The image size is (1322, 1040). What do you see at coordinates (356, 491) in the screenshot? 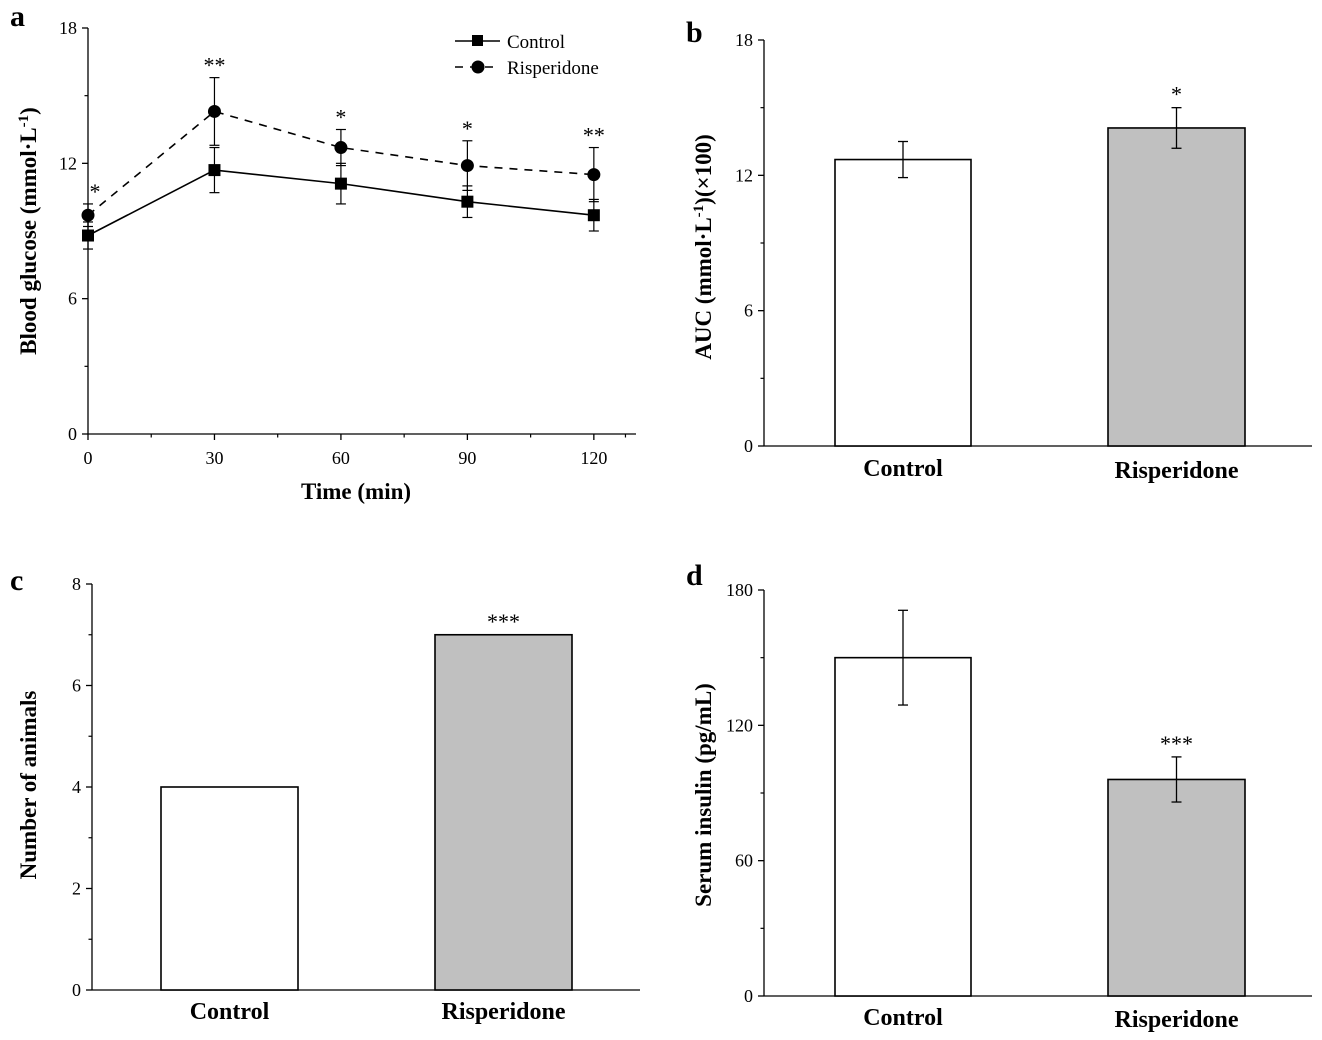
I see `panel-a-x-label: Time (min)` at bounding box center [356, 491].